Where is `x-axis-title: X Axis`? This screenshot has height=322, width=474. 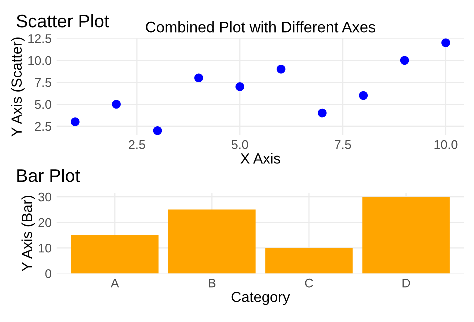 x-axis-title: X Axis is located at coordinates (260, 158).